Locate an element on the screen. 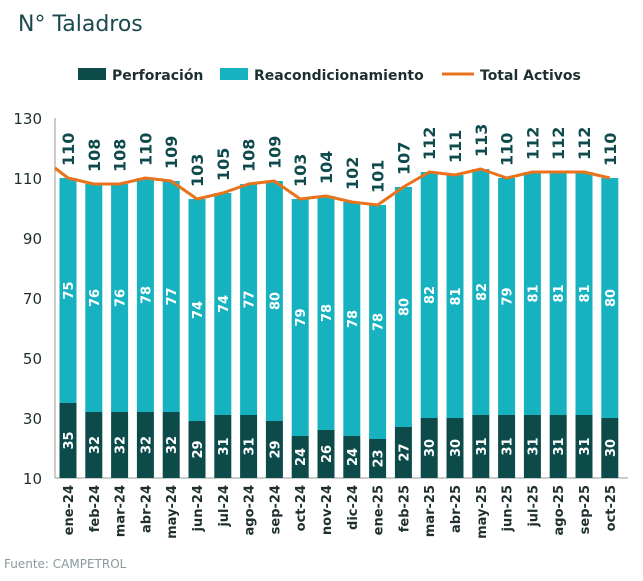 The width and height of the screenshot is (643, 581). legend-label-reacondicionamiento: Reacondicionamiento is located at coordinates (339, 76).